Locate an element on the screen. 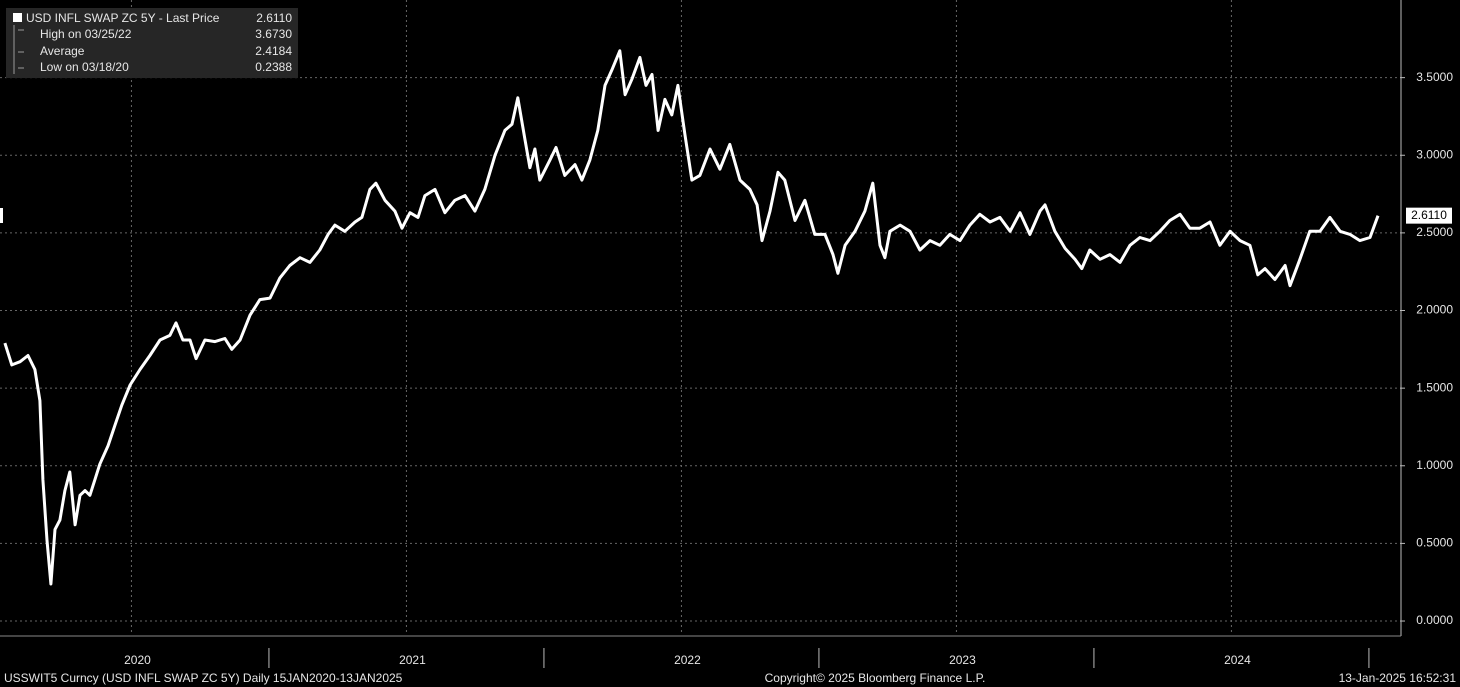  legend-row-label: Average is located at coordinates (62, 51).